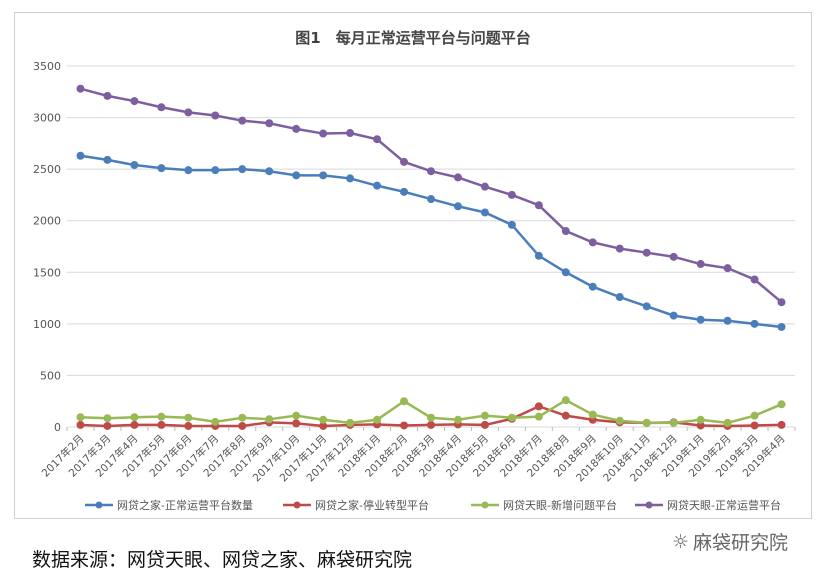 This screenshot has width=829, height=577. I want to click on legend-label: 网贷天眼-正常运营平台, so click(724, 505).